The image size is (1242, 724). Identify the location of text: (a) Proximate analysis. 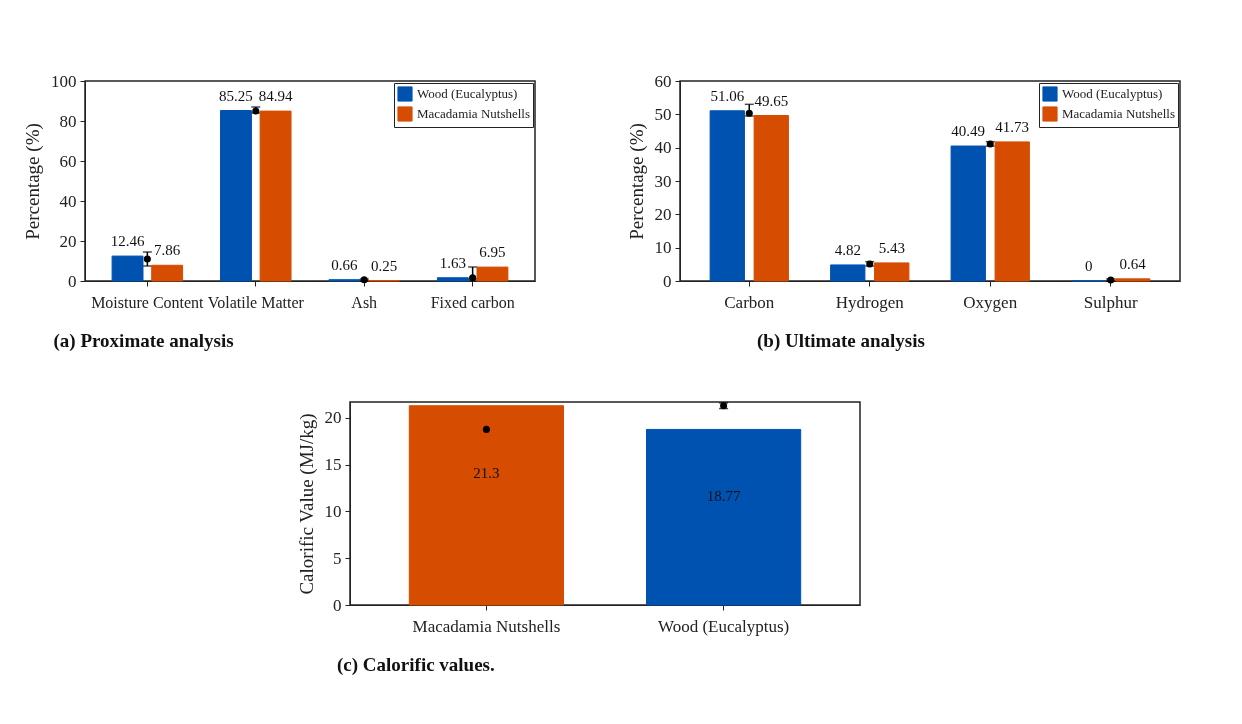
(143, 341).